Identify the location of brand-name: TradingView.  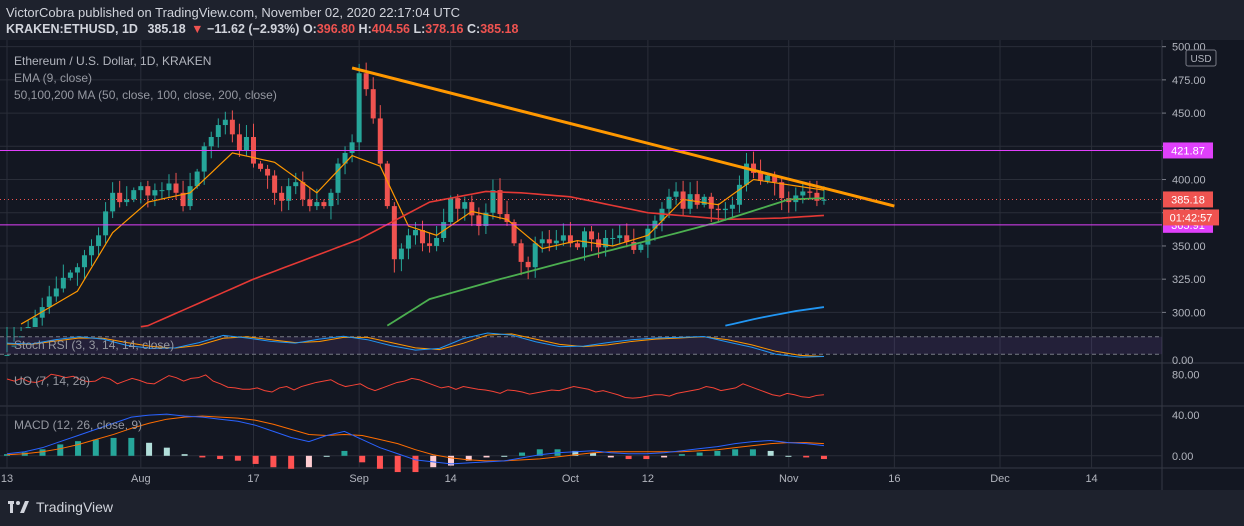
(75, 507).